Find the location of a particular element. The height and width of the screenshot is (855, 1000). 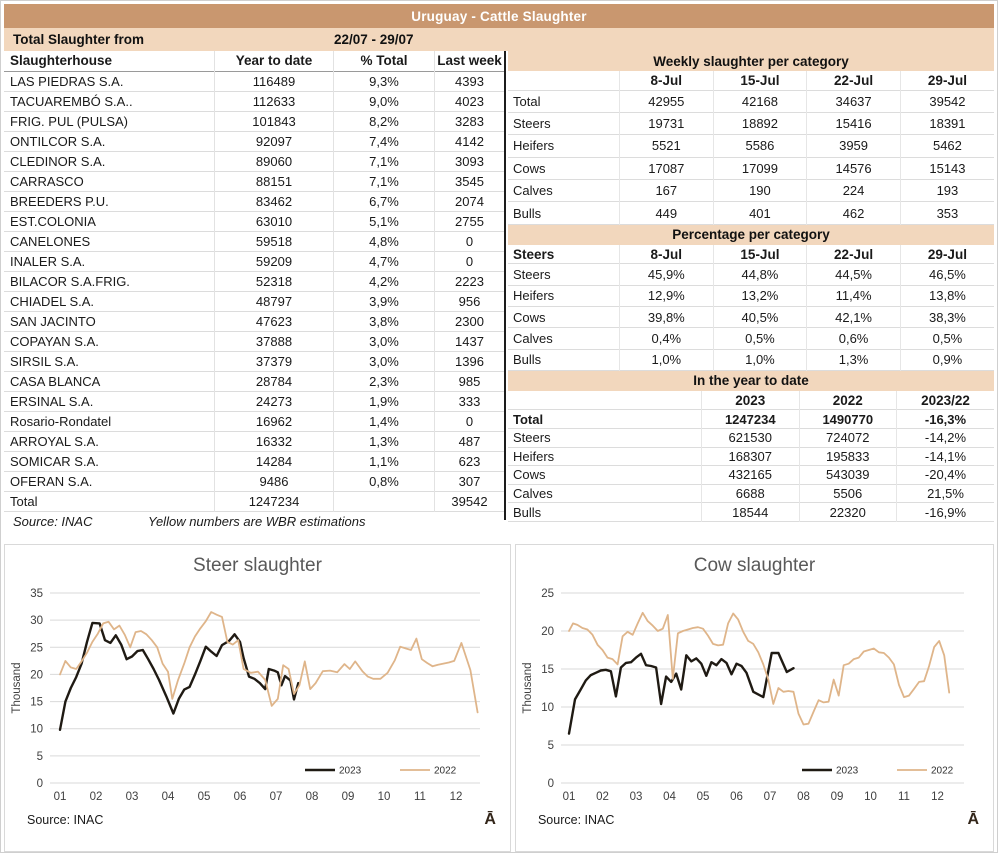

table-cell: 462 is located at coordinates (853, 213).